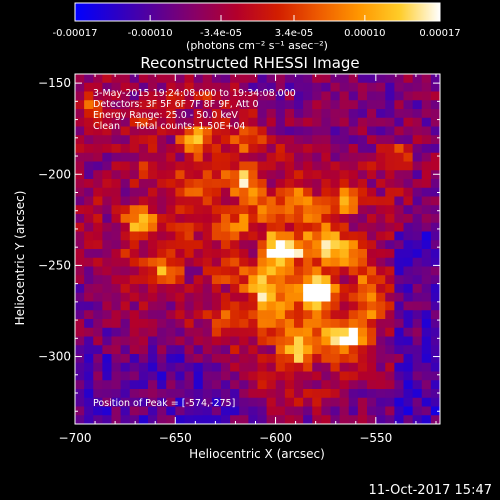  I want to click on colorbar-gradient, so click(257, 12).